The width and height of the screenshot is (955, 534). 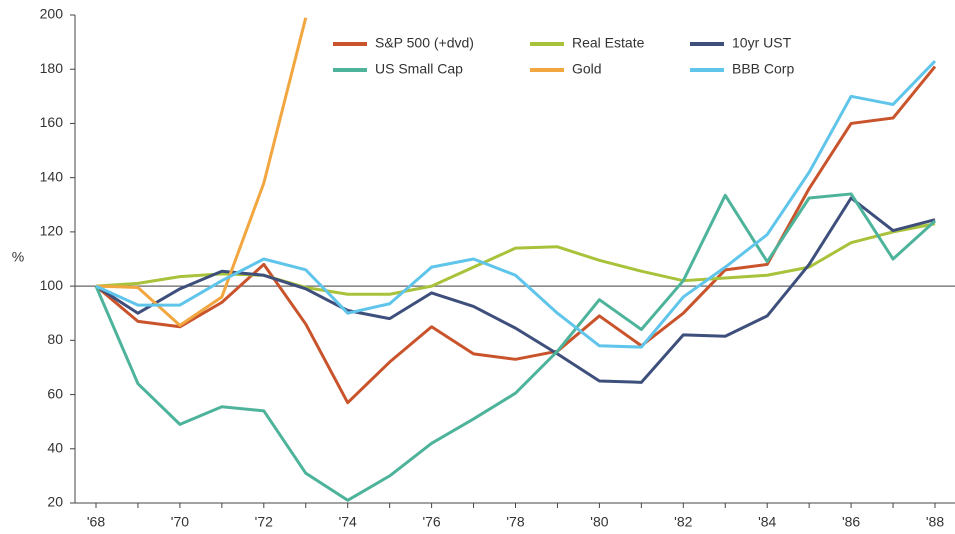 What do you see at coordinates (52, 14) in the screenshot?
I see `y-tick-label: 200` at bounding box center [52, 14].